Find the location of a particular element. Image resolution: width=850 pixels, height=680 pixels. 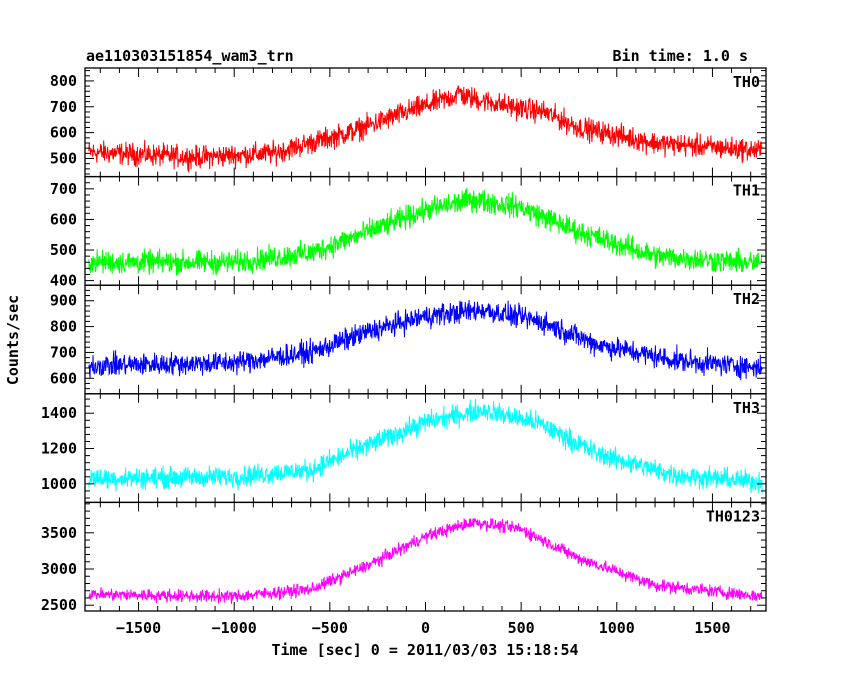

series-line-th1 is located at coordinates (425, 232).